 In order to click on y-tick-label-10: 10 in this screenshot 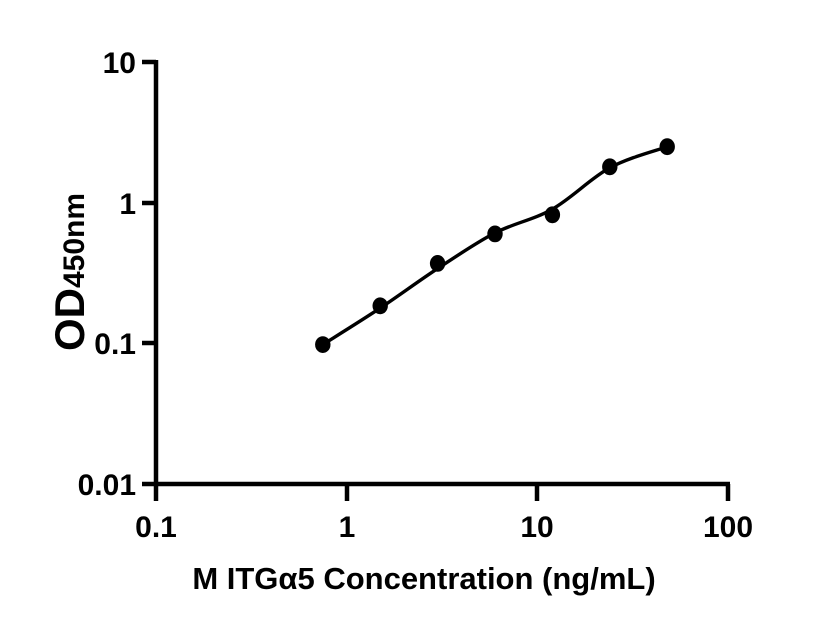, I will do `click(119, 63)`.